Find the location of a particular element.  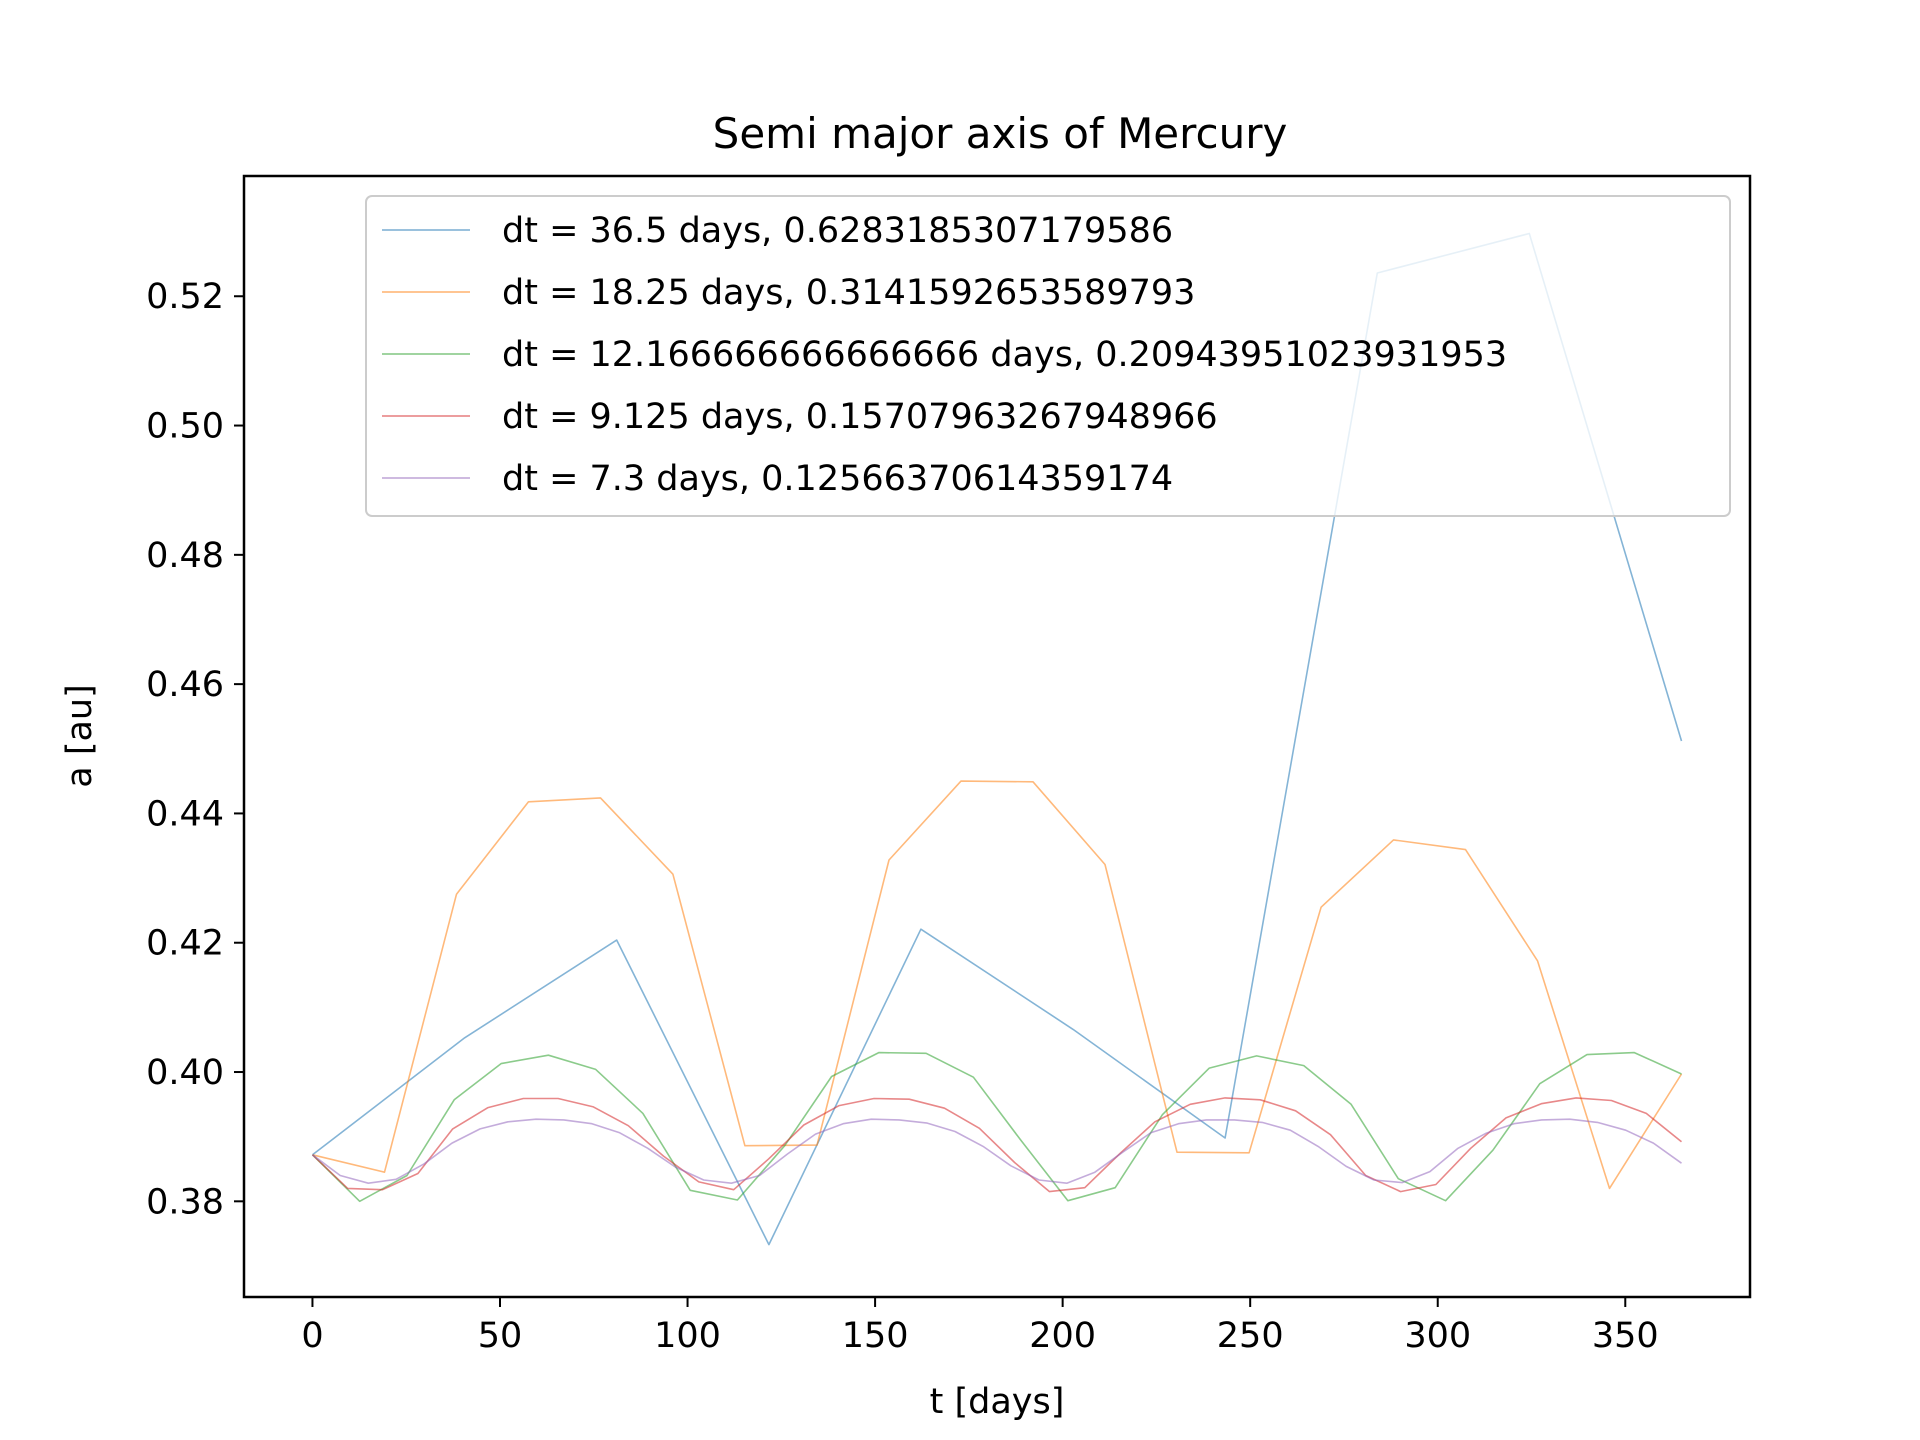

y-tick-label: 0.48 is located at coordinates (185, 556).